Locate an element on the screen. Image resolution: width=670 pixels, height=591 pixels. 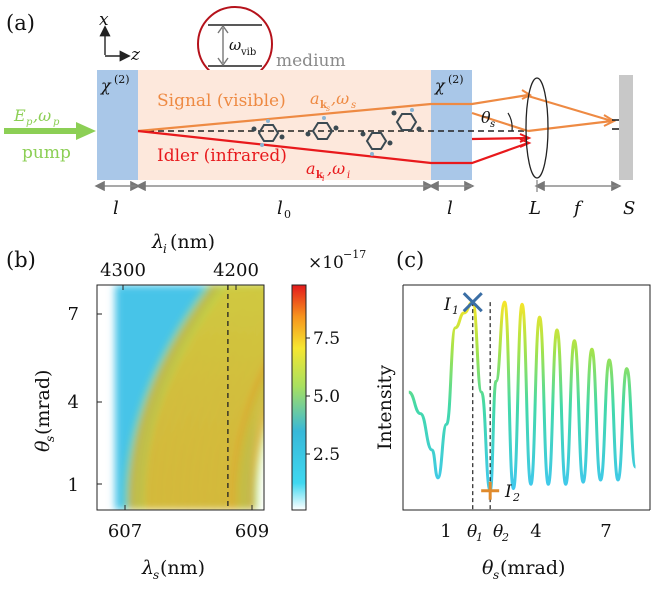
I1-label: I is located at coordinates (447, 305).